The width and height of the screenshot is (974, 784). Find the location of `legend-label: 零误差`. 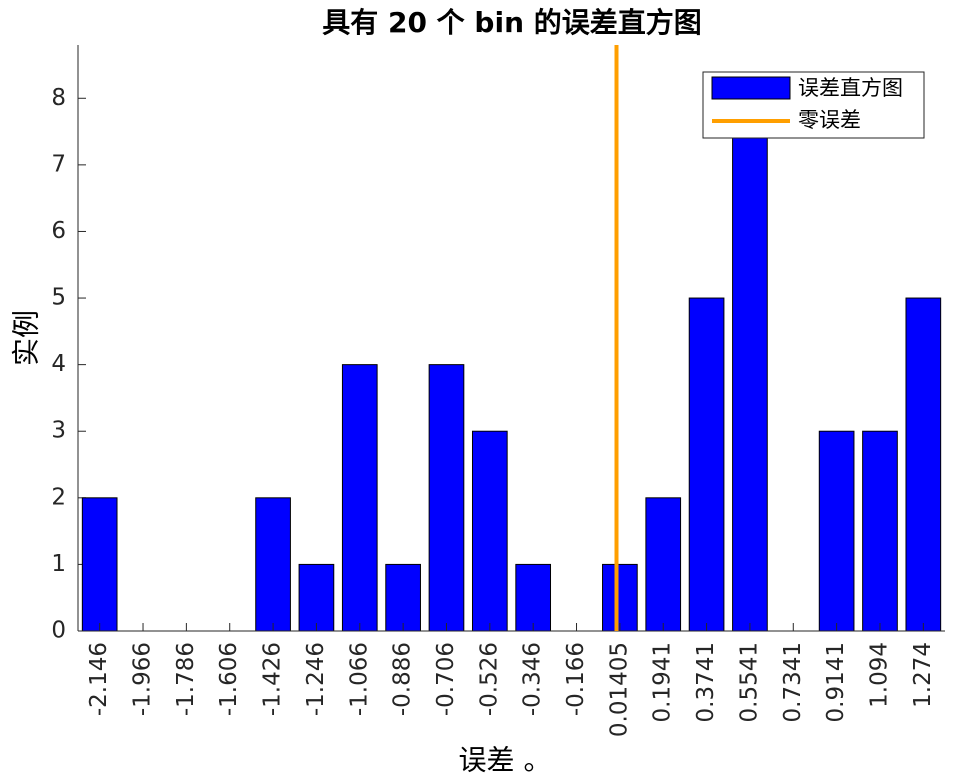

legend-label: 零误差 is located at coordinates (829, 120).